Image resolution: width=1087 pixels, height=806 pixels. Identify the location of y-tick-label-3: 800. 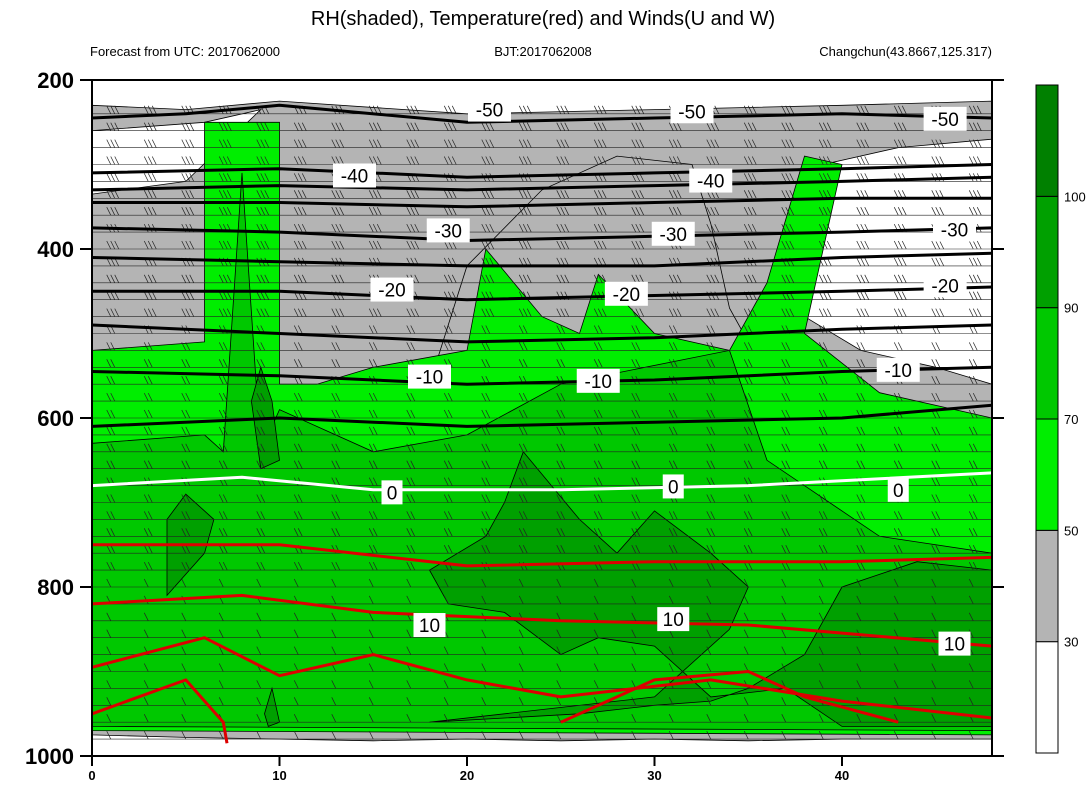
(55, 587).